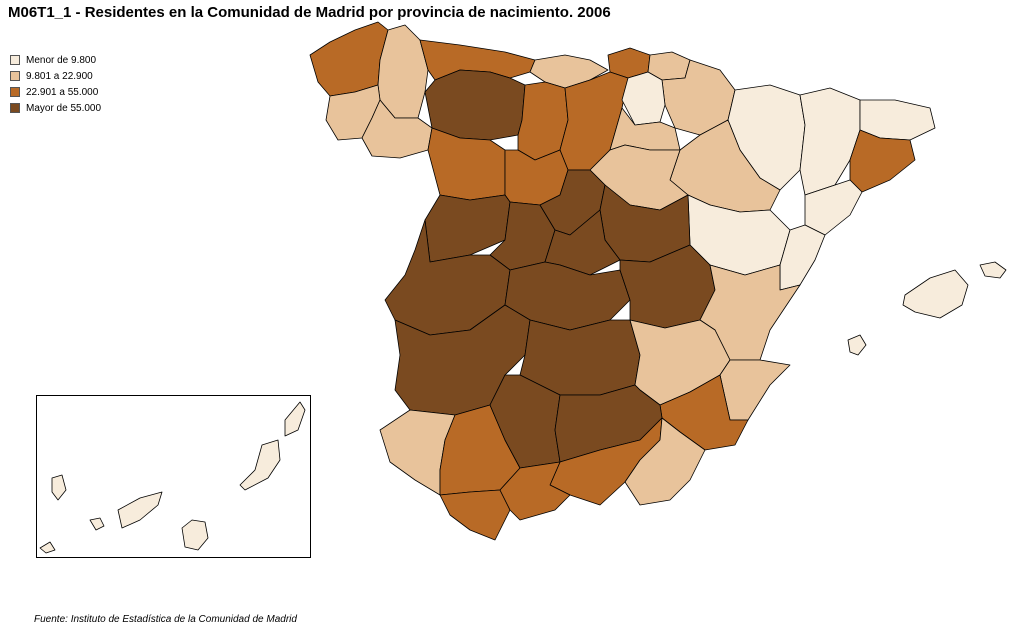 The width and height of the screenshot is (1012, 632). What do you see at coordinates (62, 92) in the screenshot?
I see `legend-label: 22.901 a 55.000` at bounding box center [62, 92].